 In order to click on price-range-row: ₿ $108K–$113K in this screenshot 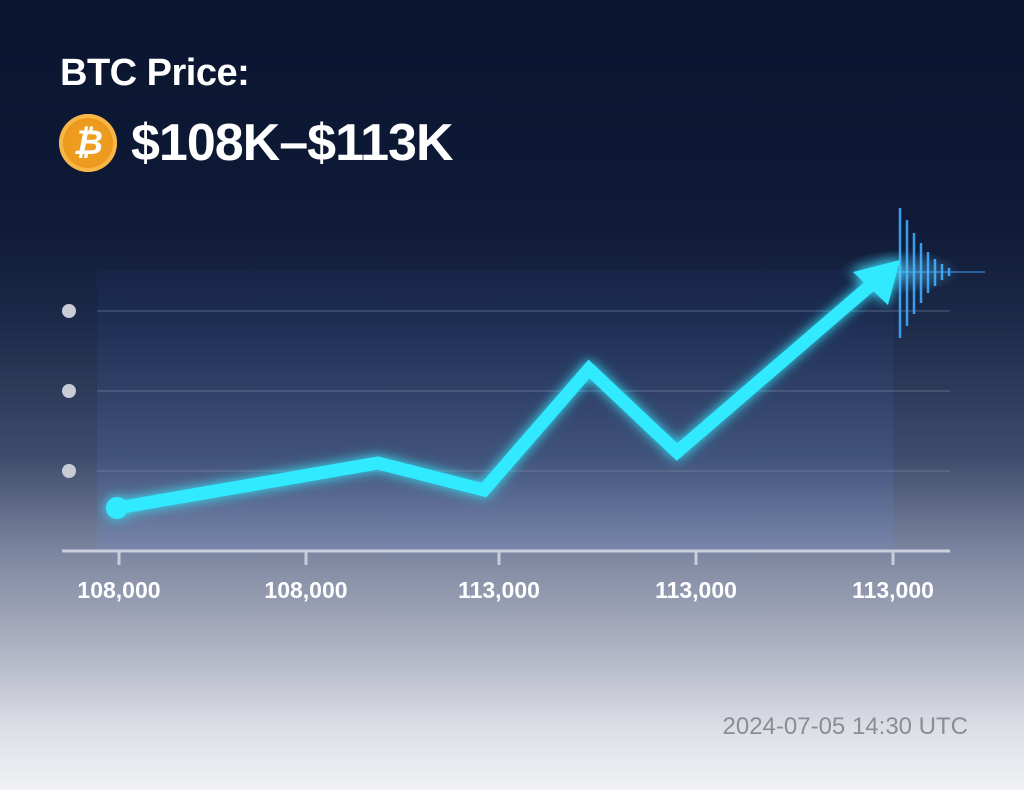, I will do `click(256, 143)`.